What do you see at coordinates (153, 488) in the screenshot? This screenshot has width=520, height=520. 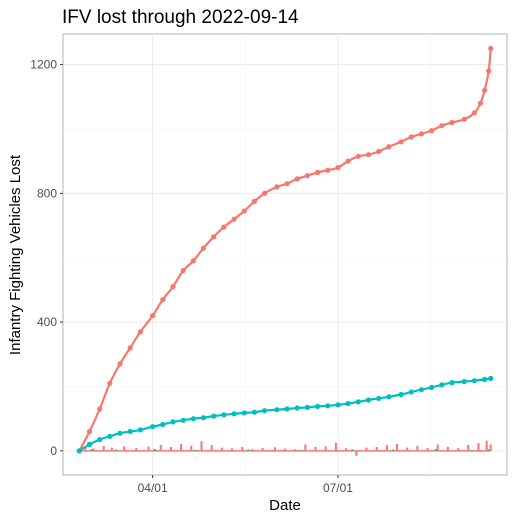 I see `x-tick-label: 04/01` at bounding box center [153, 488].